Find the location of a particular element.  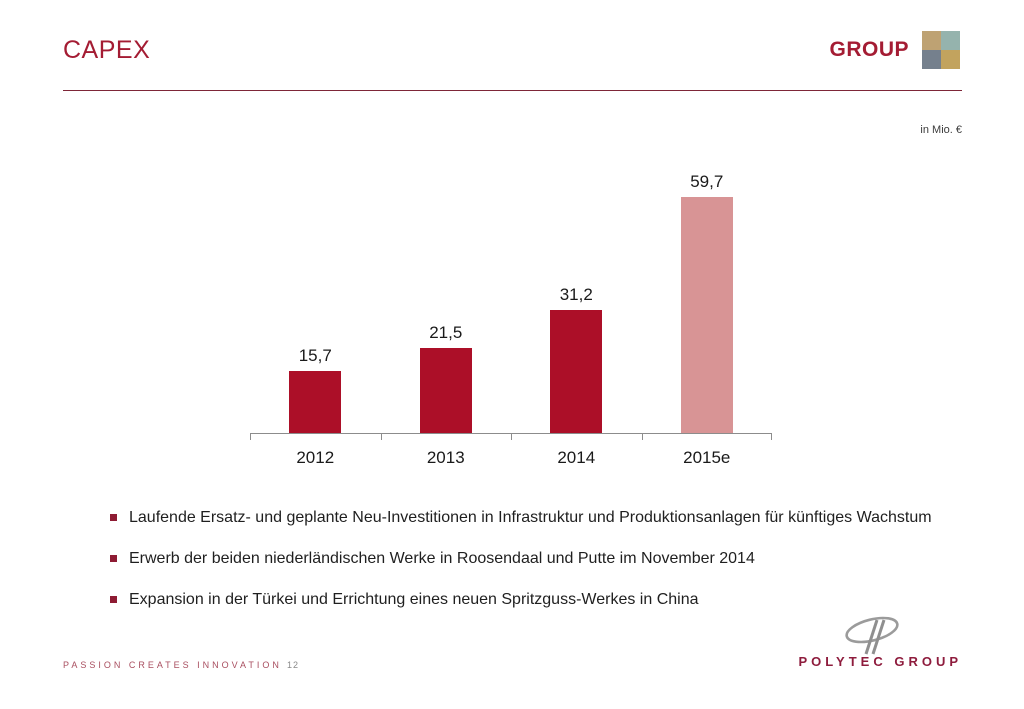

bar-slot-2015e: 59,7 is located at coordinates (707, 302).